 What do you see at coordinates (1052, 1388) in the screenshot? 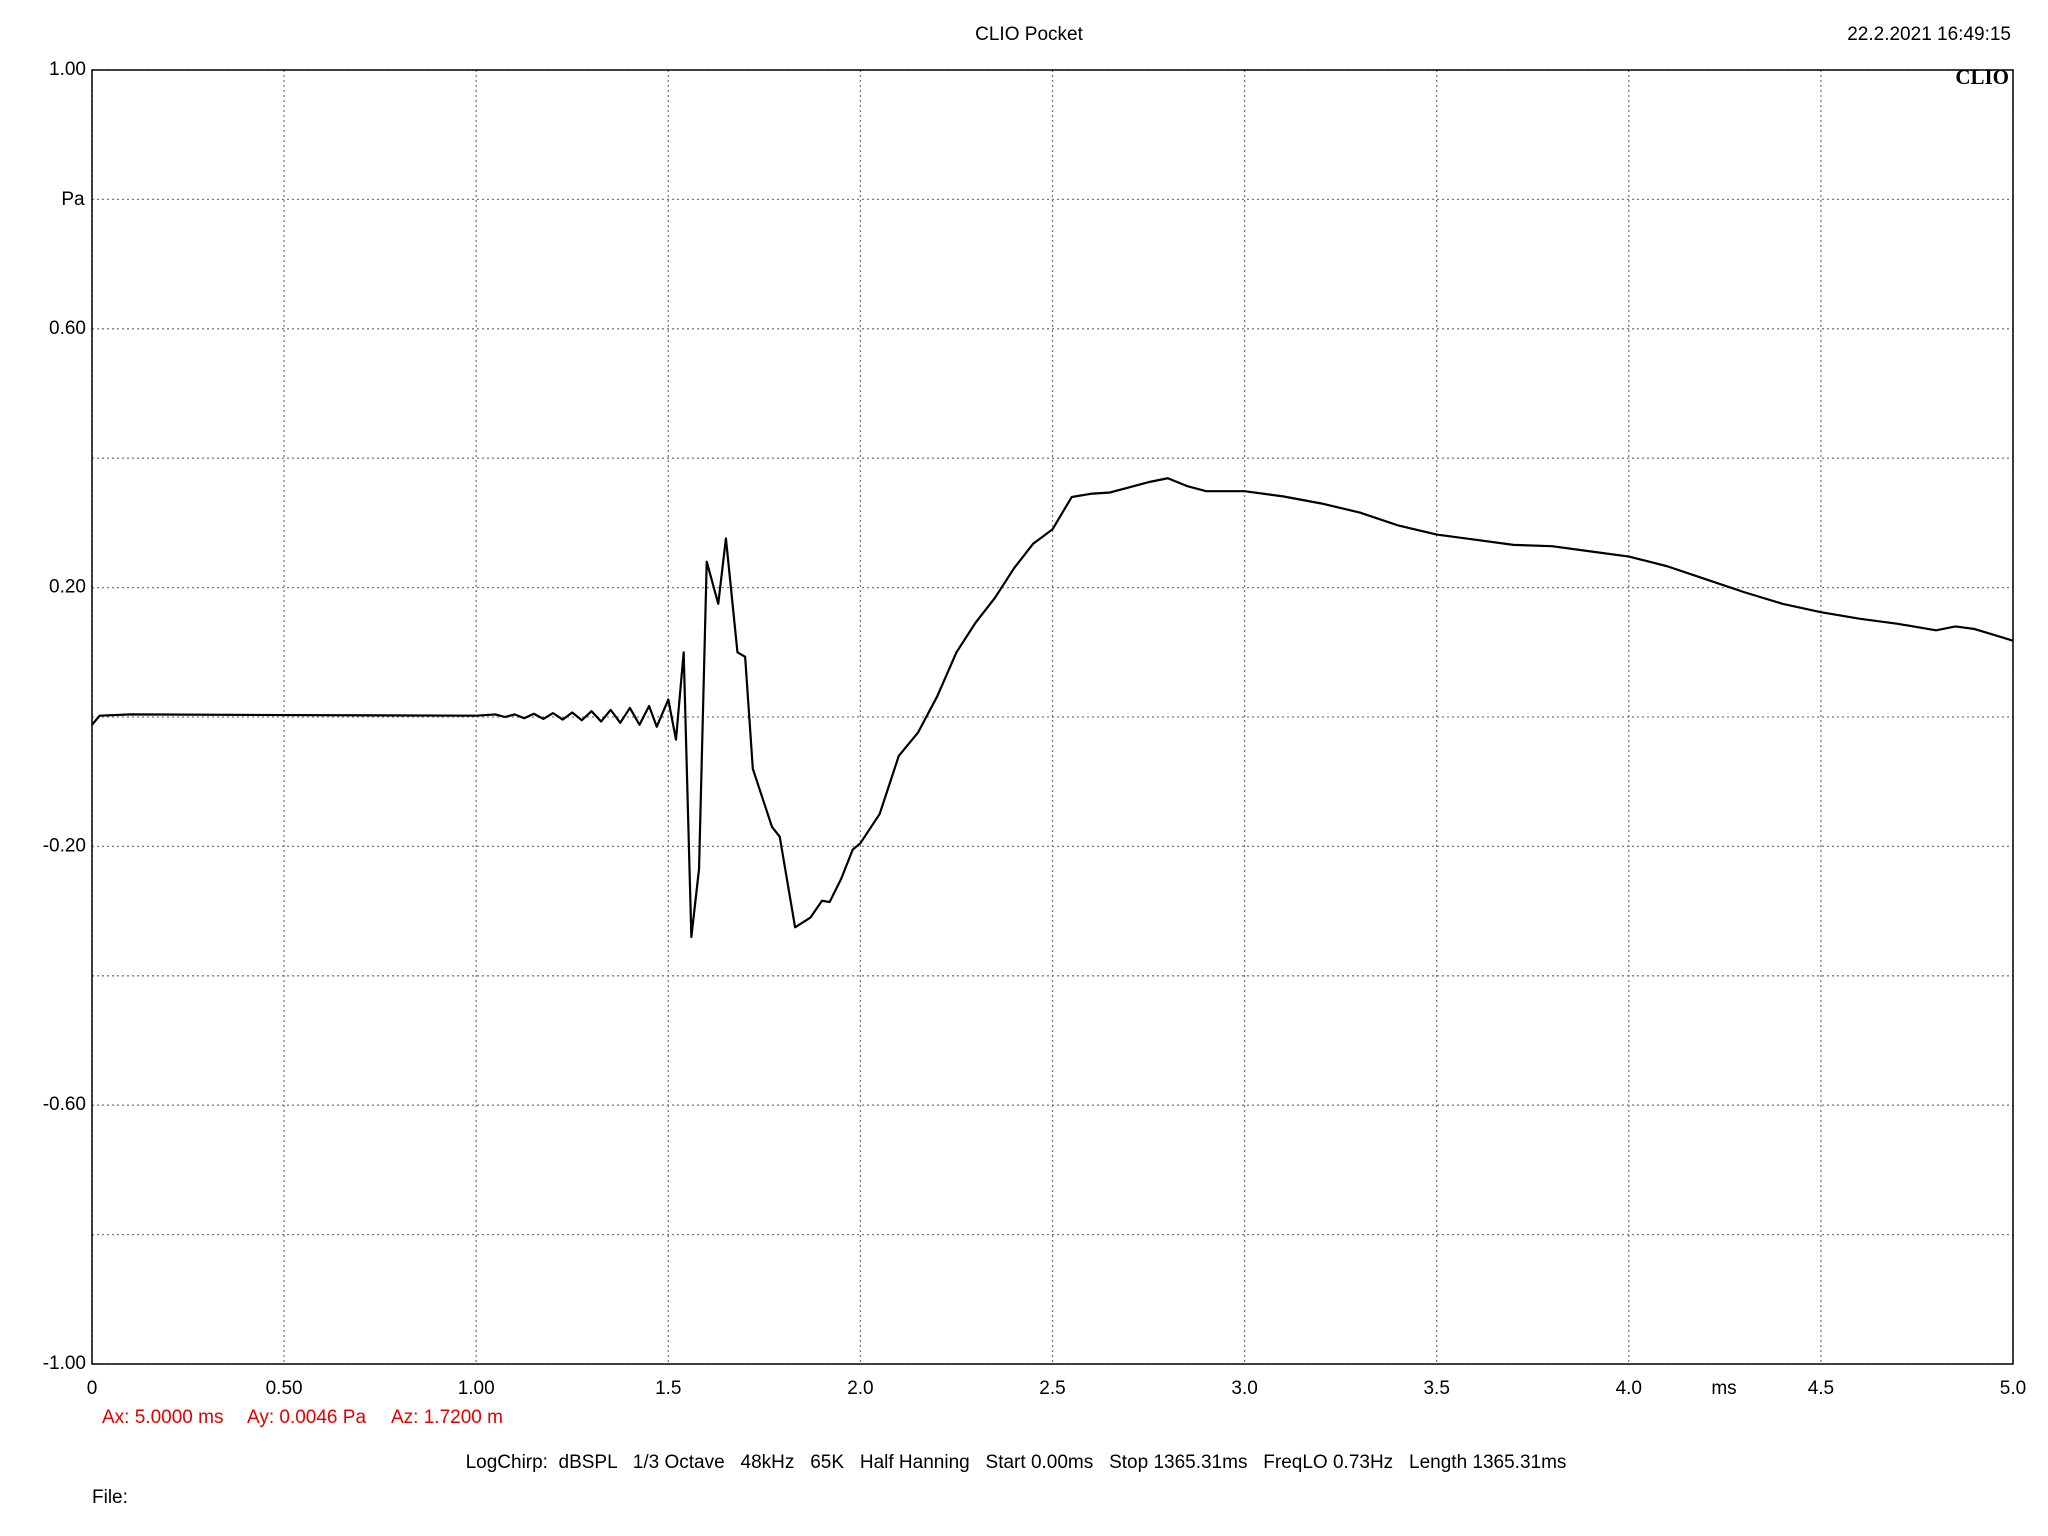
I see `x-tick-label: 2.5` at bounding box center [1052, 1388].